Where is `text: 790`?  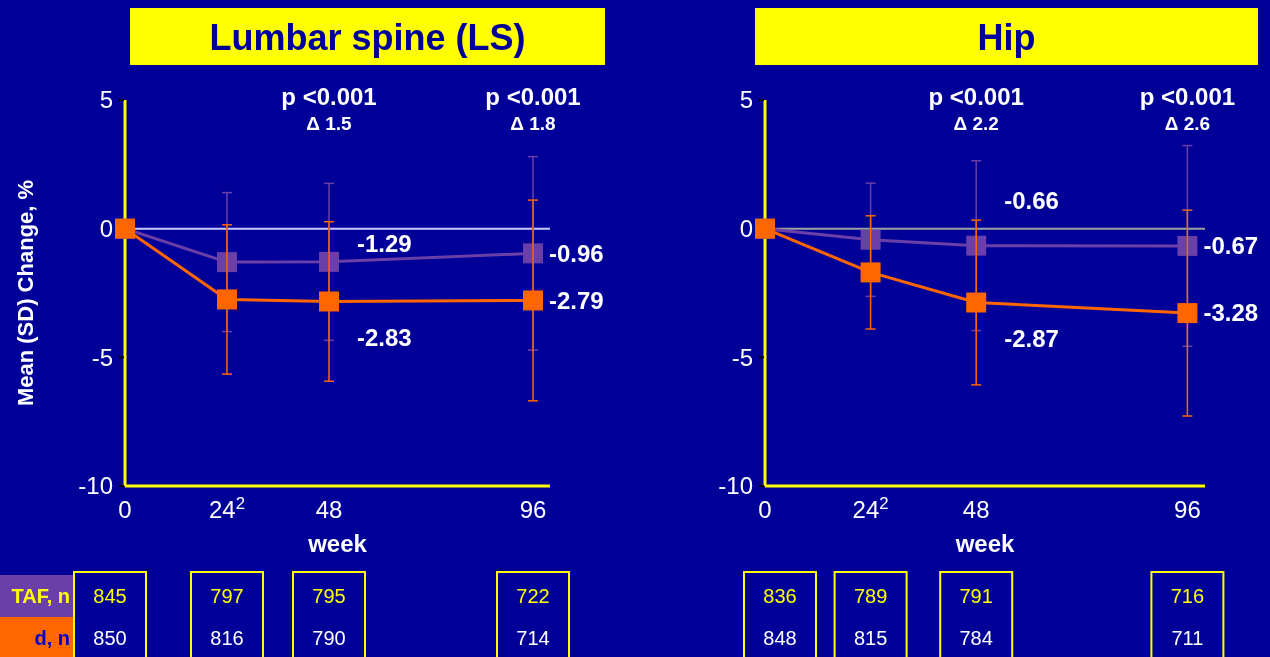
text: 790 is located at coordinates (329, 638).